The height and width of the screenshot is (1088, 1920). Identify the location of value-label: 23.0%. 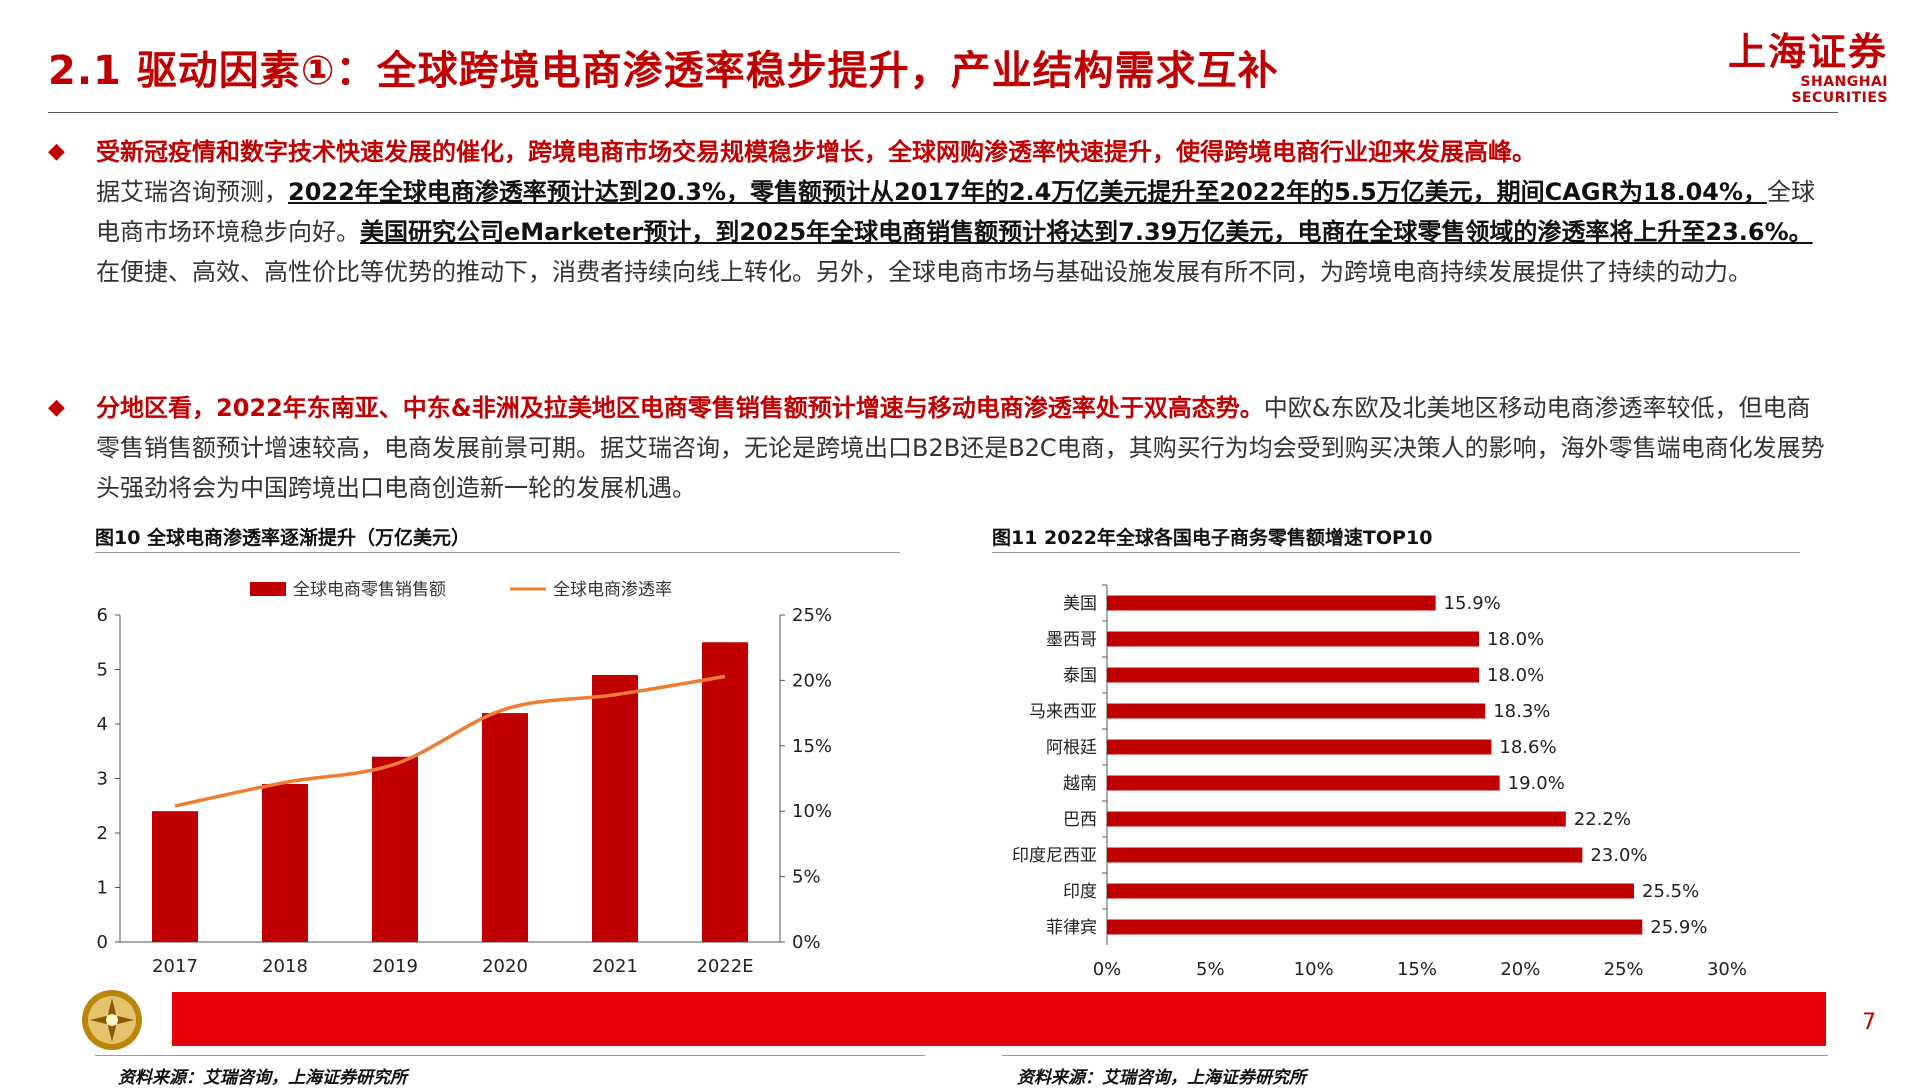
(1618, 855).